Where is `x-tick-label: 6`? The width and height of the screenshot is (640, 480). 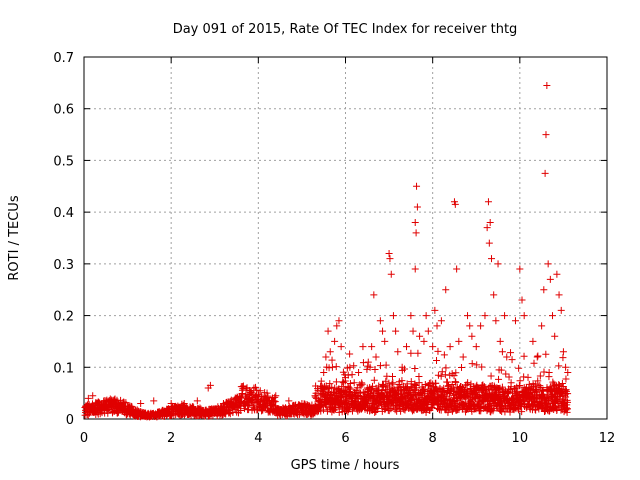 x-tick-label: 6 is located at coordinates (345, 438).